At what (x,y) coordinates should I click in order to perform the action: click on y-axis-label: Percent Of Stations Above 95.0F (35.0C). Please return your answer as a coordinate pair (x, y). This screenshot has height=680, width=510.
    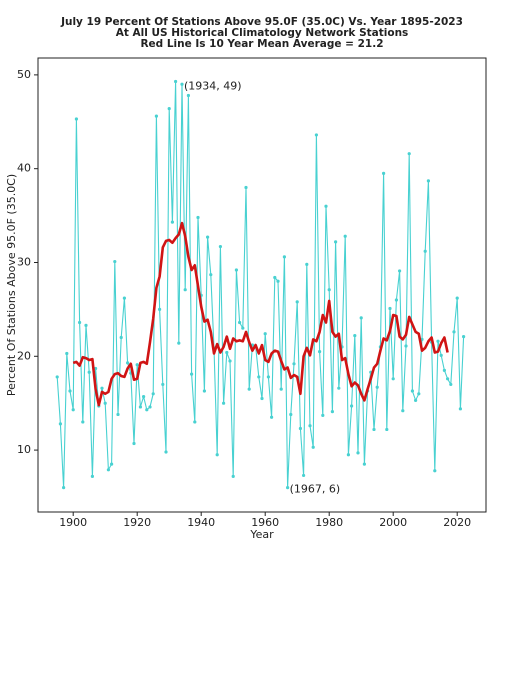
    Looking at the image, I should click on (11, 285).